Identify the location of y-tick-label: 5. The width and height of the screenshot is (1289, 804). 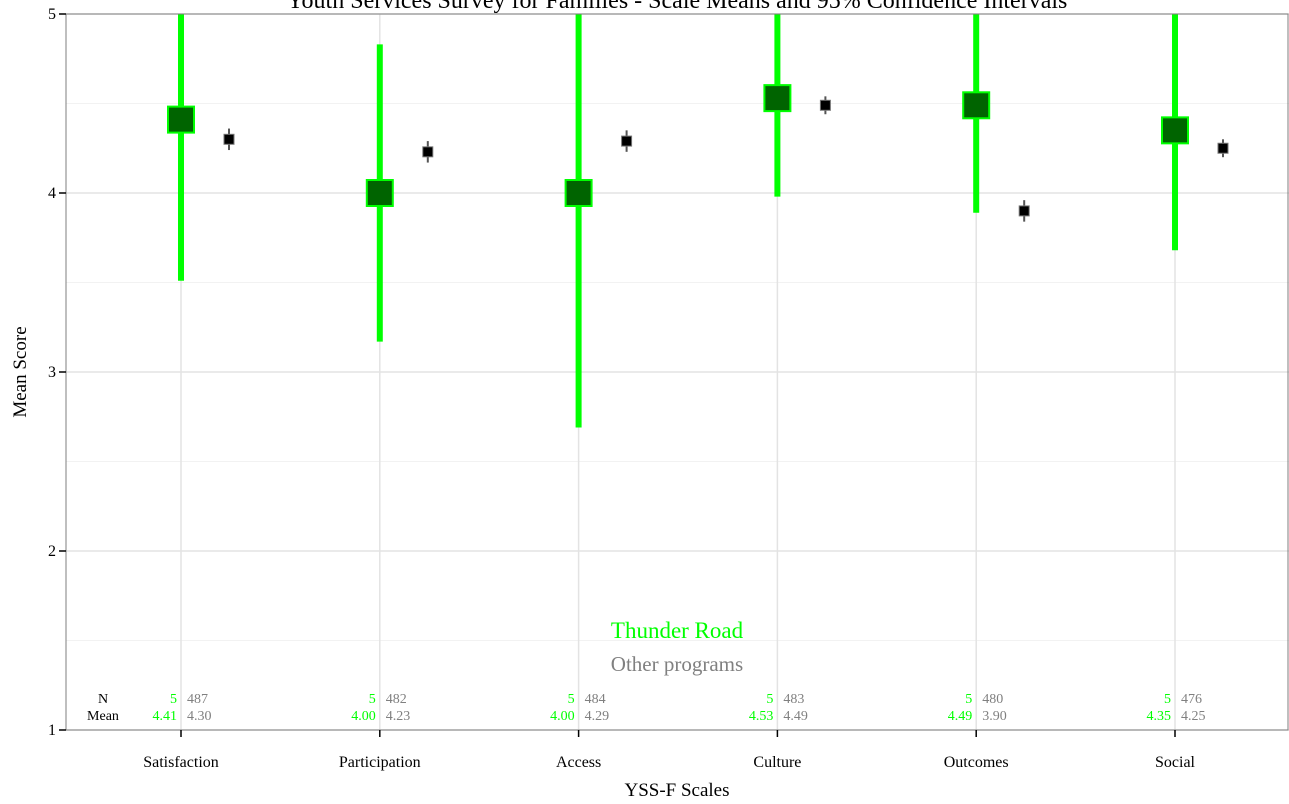
(52, 14).